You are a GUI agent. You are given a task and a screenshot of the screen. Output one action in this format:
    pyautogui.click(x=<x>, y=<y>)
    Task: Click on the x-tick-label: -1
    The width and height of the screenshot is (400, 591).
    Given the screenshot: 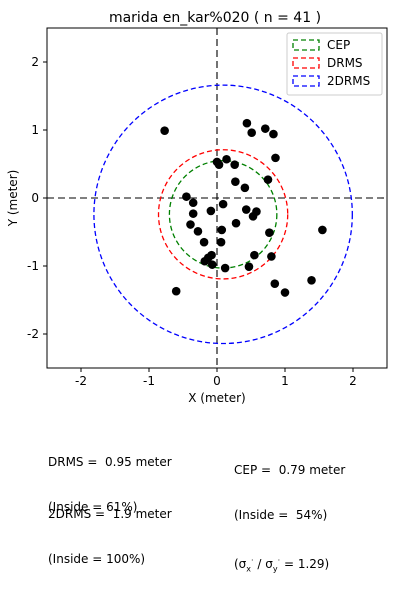 What is the action you would take?
    pyautogui.click(x=149, y=381)
    